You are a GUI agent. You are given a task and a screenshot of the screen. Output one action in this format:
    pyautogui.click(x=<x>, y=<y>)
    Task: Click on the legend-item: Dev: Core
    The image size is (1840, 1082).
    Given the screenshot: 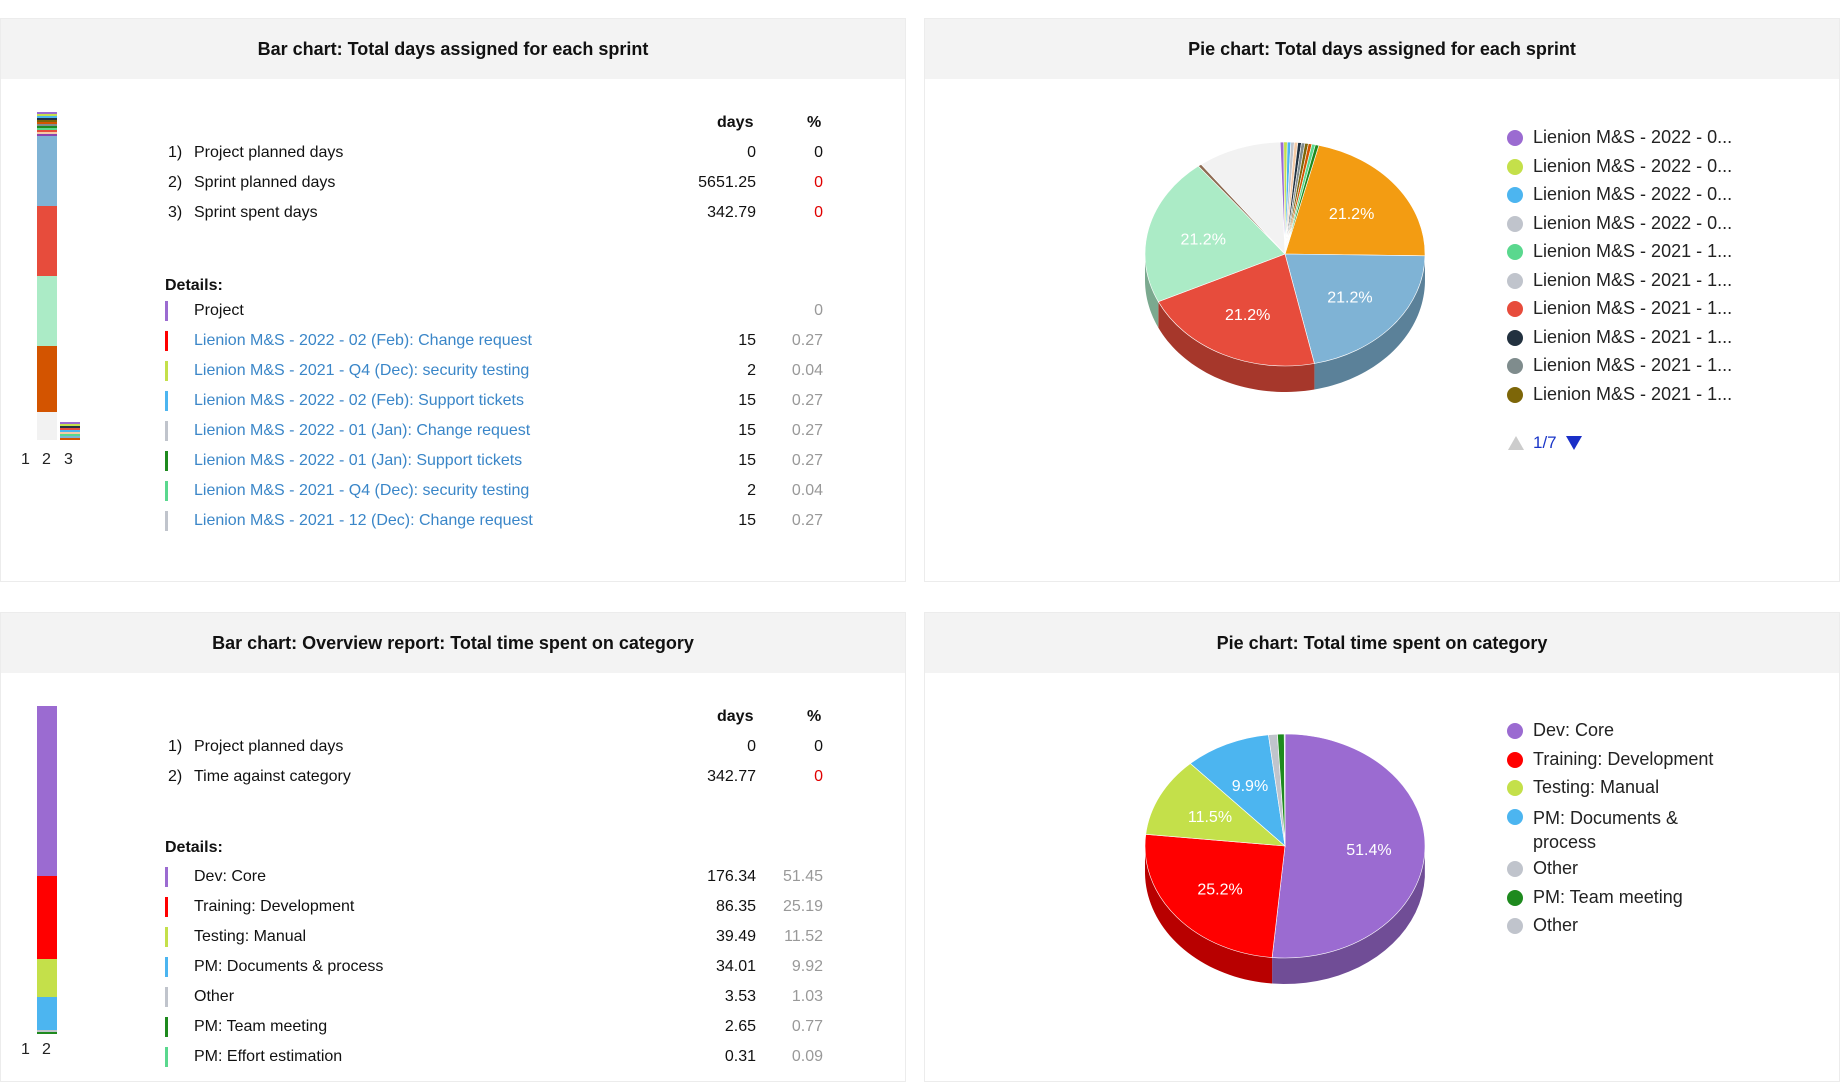 What is the action you would take?
    pyautogui.click(x=1560, y=730)
    